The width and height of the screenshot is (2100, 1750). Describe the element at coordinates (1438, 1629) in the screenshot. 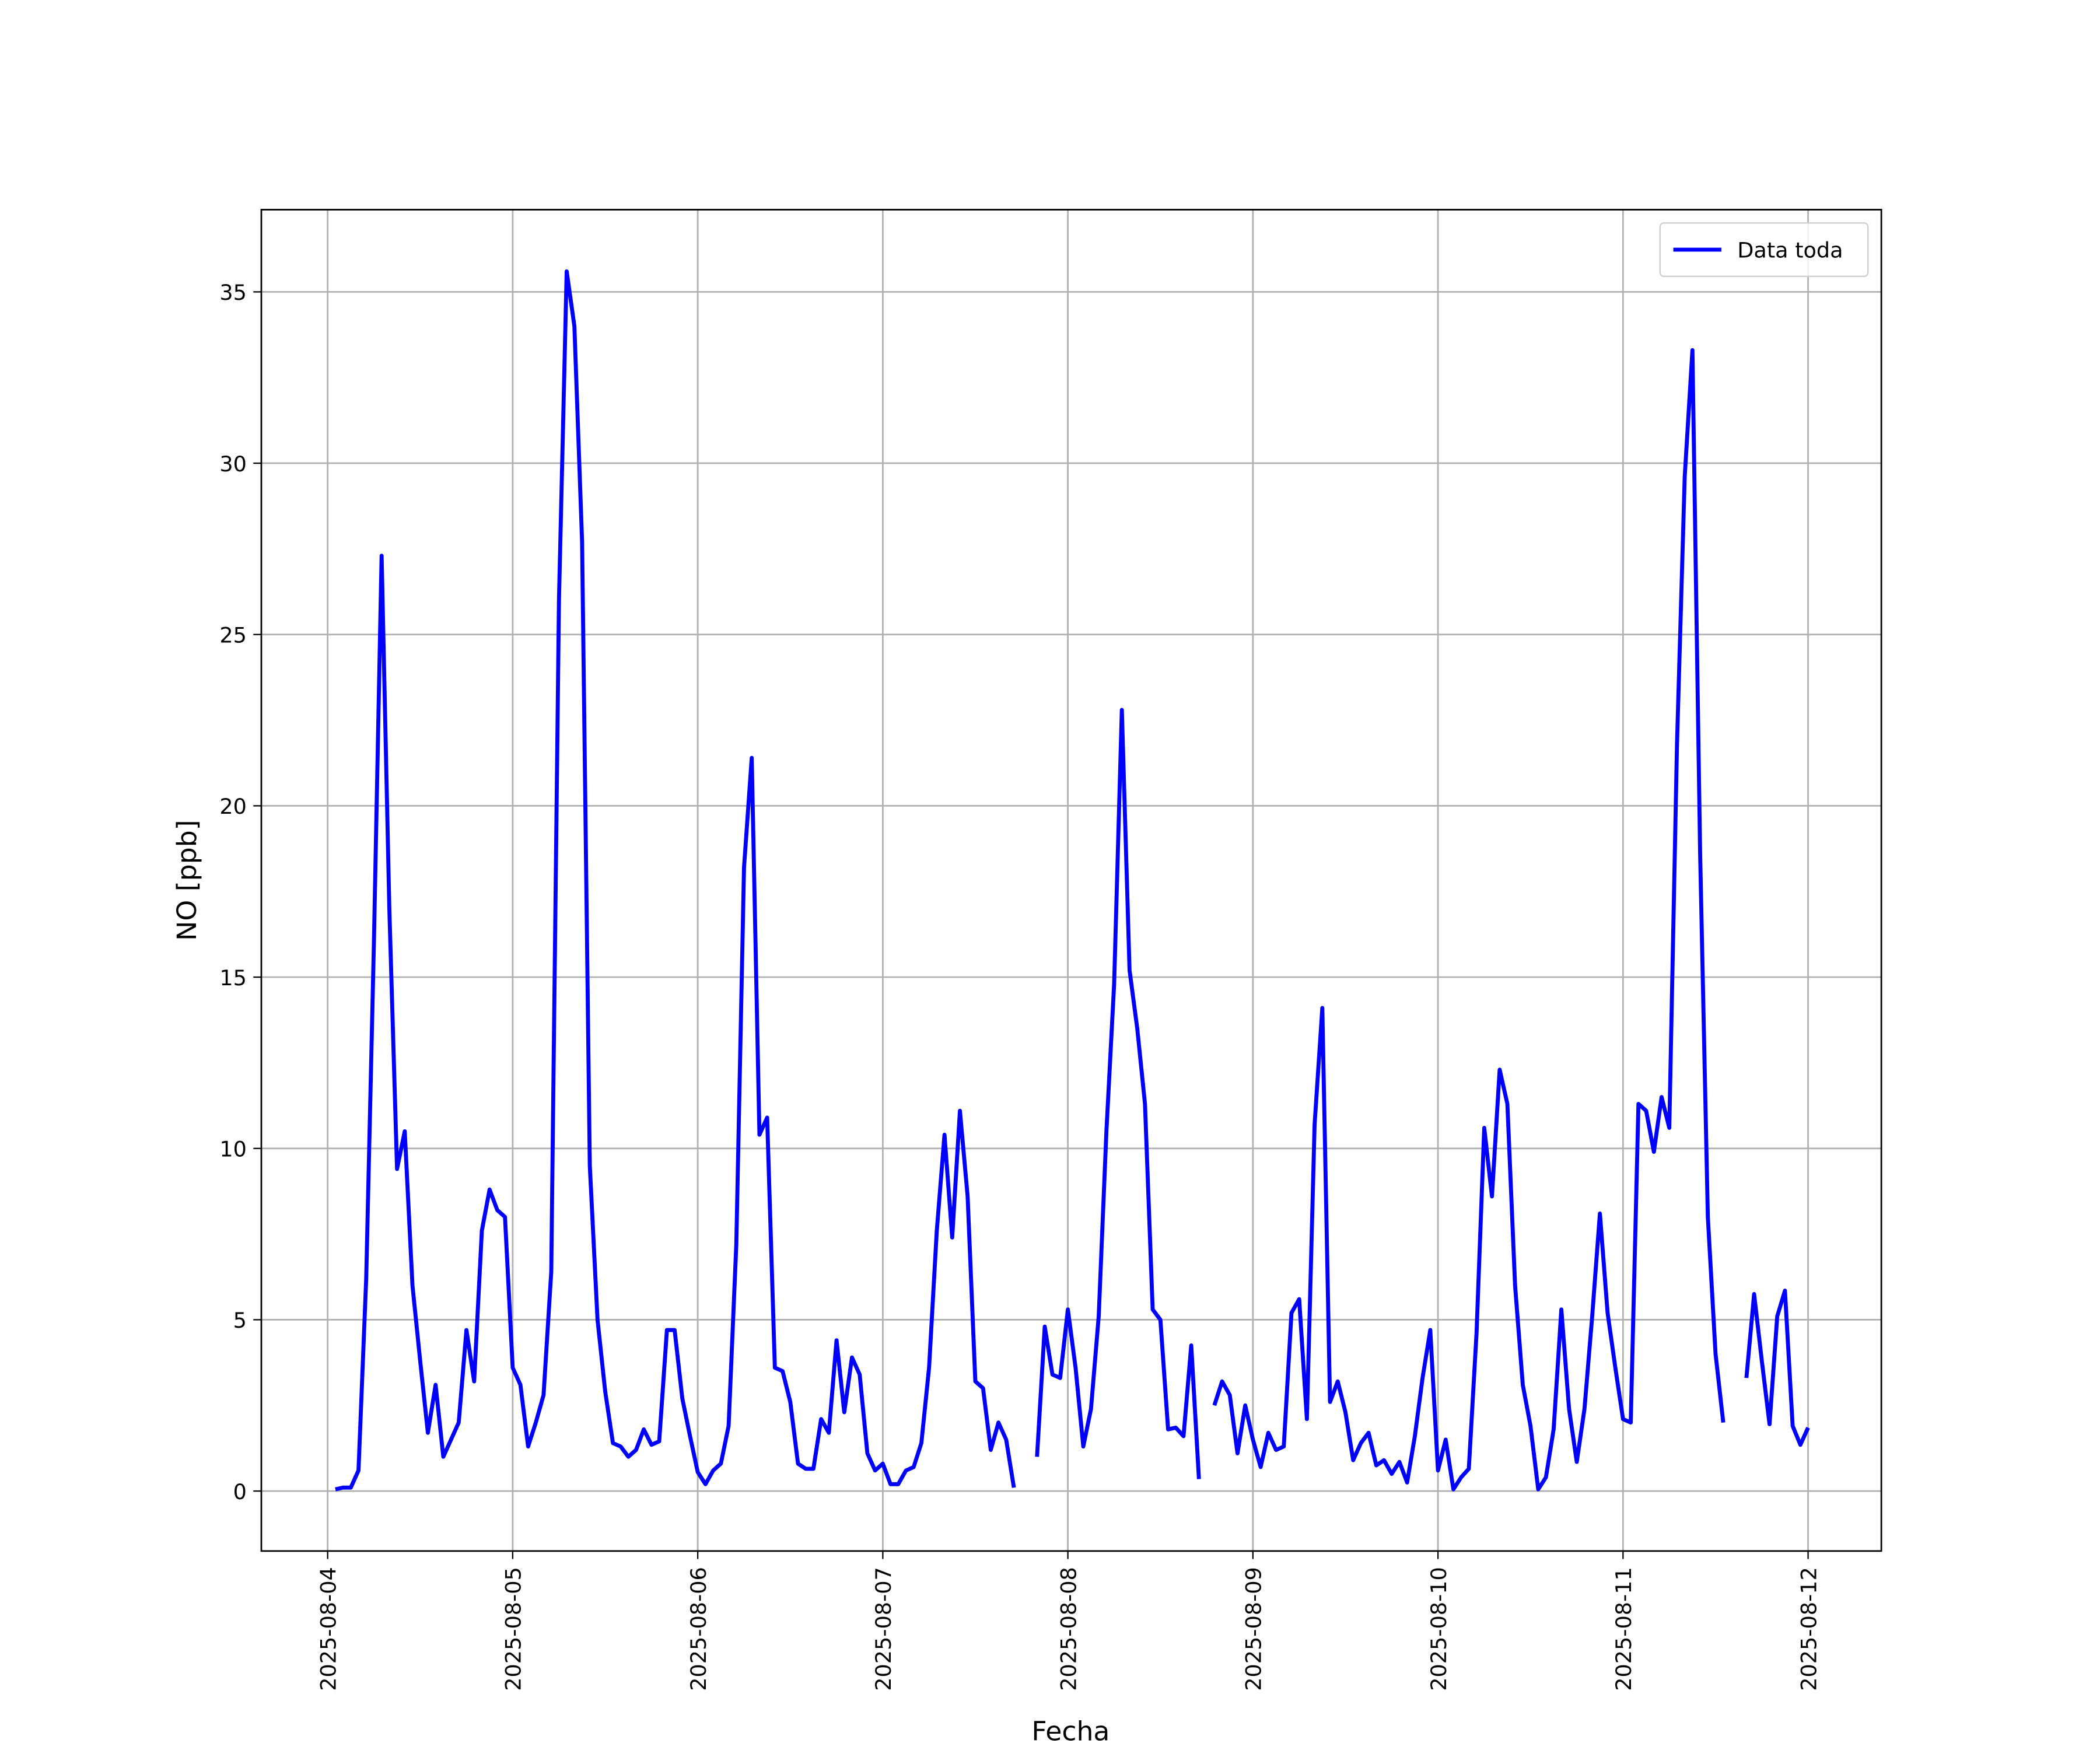

I see `x-tick-label: 2025-08-10` at that location.